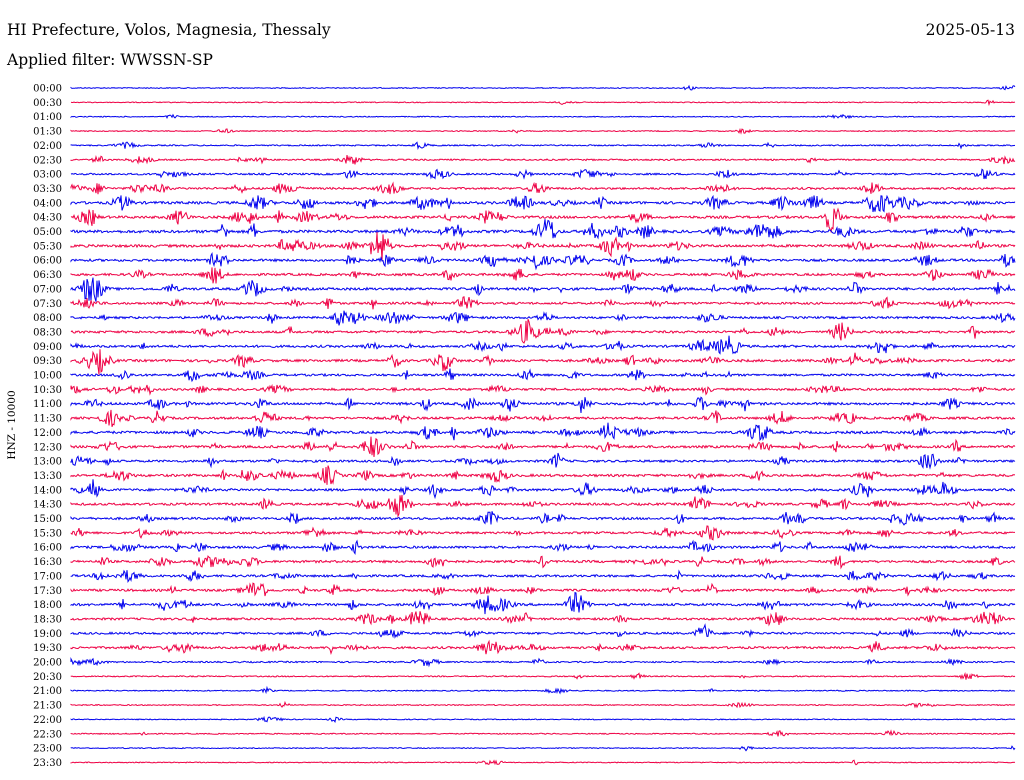 This screenshot has width=1024, height=780. Describe the element at coordinates (47, 749) in the screenshot. I see `row-label-2300: 23:00` at that location.